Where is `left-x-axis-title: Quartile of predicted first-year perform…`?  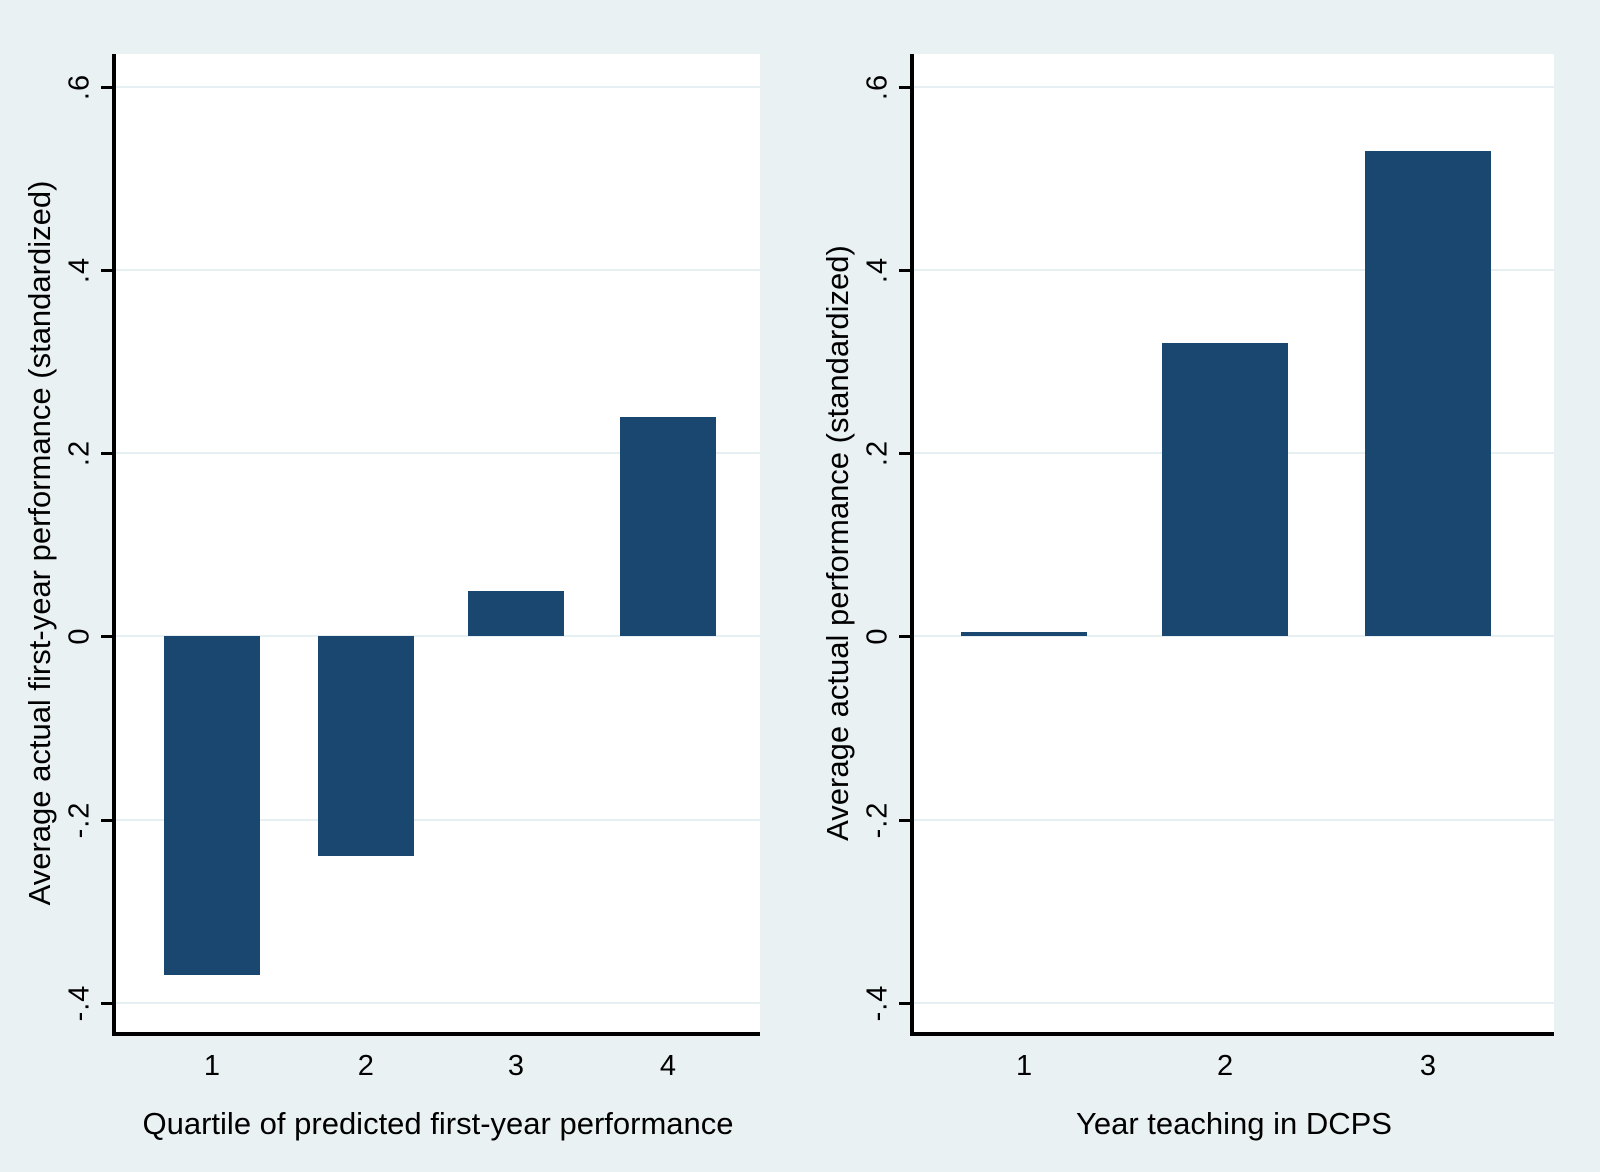 left-x-axis-title: Quartile of predicted first-year perform… is located at coordinates (438, 1123).